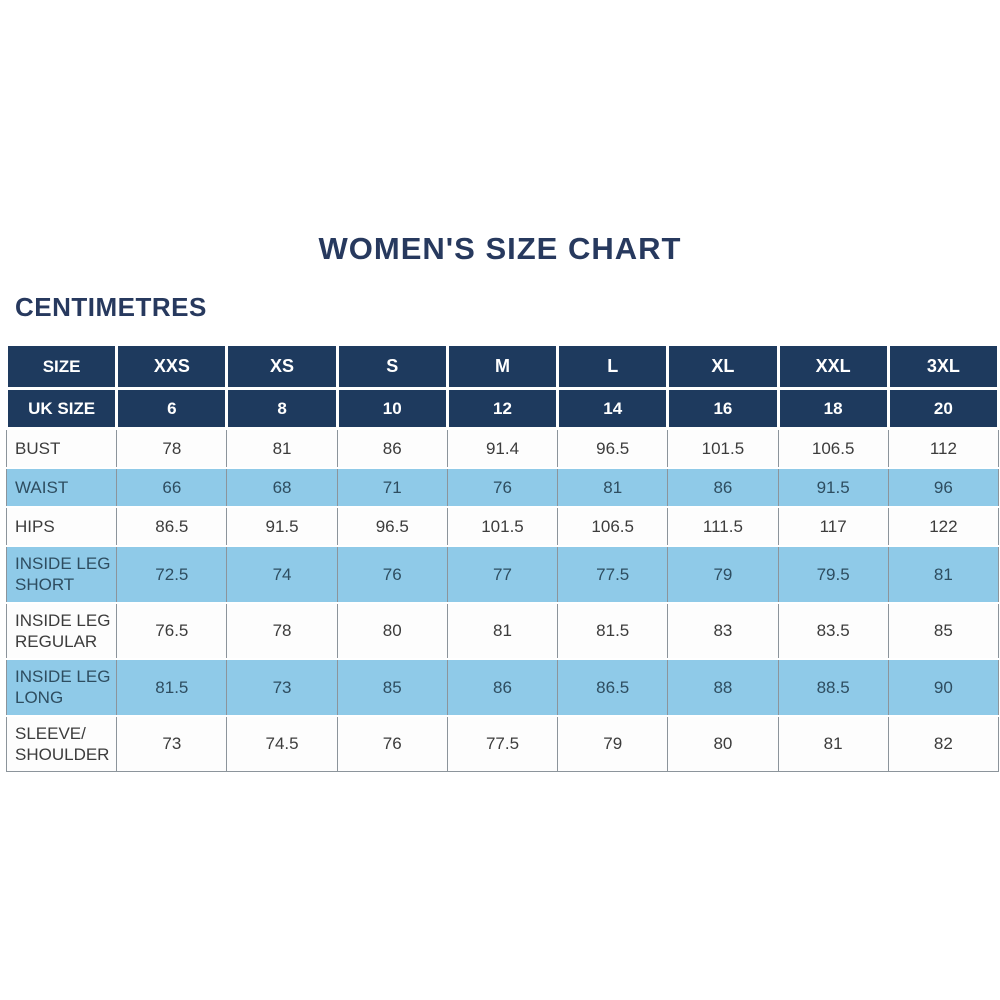 The image size is (1000, 1000). What do you see at coordinates (943, 408) in the screenshot?
I see `uk-size-cell: 20` at bounding box center [943, 408].